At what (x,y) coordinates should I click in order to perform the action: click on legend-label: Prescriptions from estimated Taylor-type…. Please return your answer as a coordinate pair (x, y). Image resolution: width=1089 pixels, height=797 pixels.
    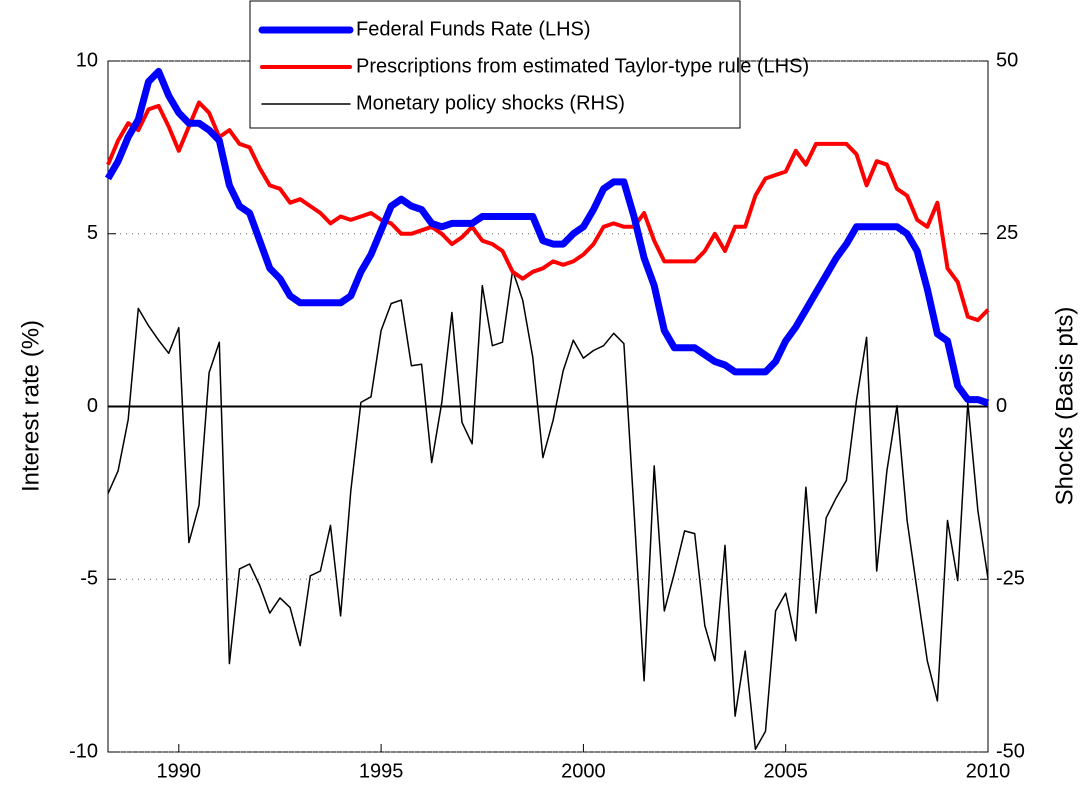
    Looking at the image, I should click on (582, 66).